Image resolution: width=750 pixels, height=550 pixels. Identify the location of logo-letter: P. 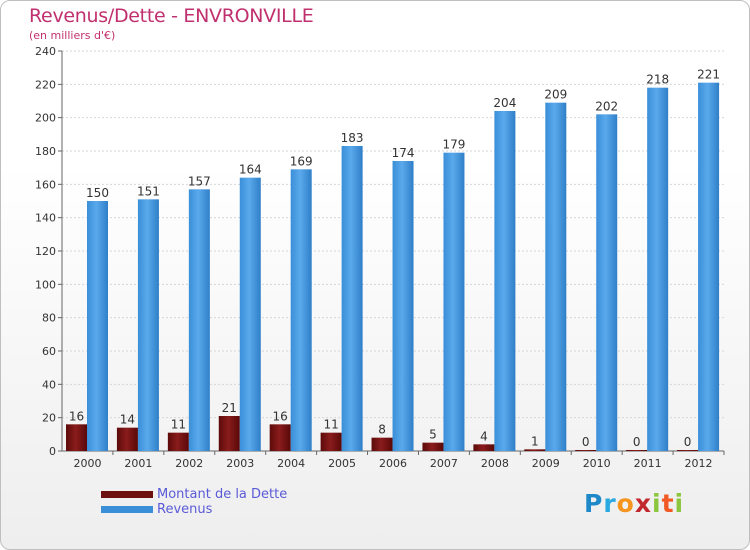
(594, 503).